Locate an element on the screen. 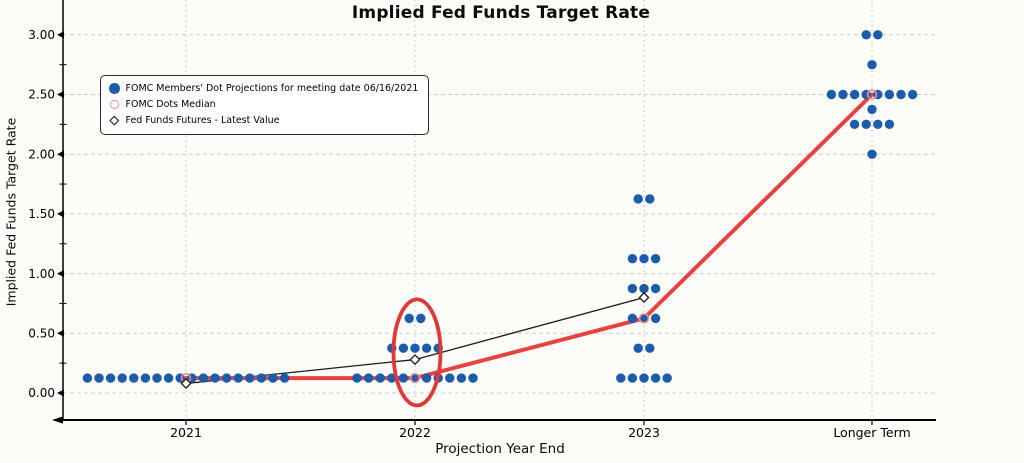  y-tick-label: 0.50 is located at coordinates (41, 334).